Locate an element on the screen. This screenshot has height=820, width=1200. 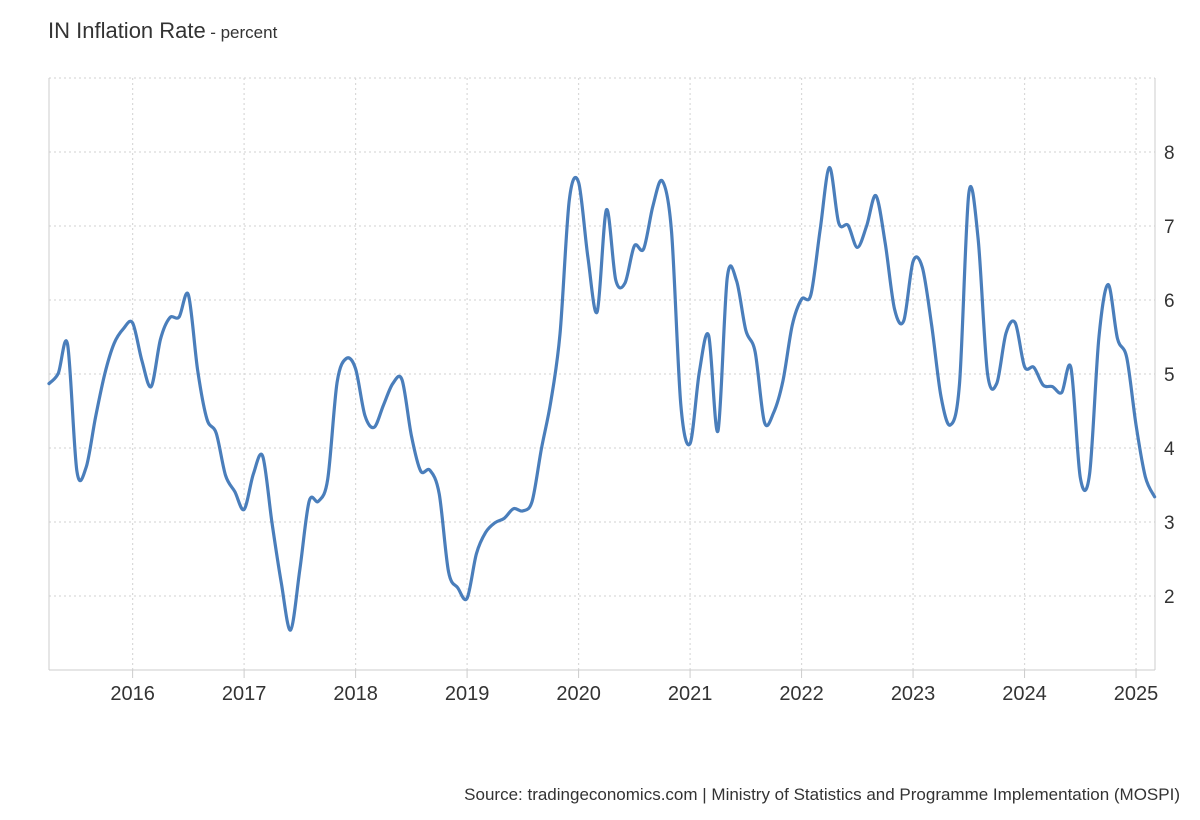
x-tick-label: 2019 is located at coordinates (467, 694).